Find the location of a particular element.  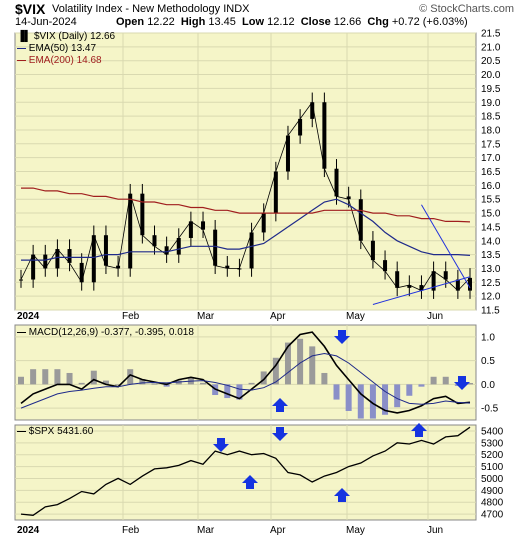

y-tick-label: 17.0 is located at coordinates (491, 158).